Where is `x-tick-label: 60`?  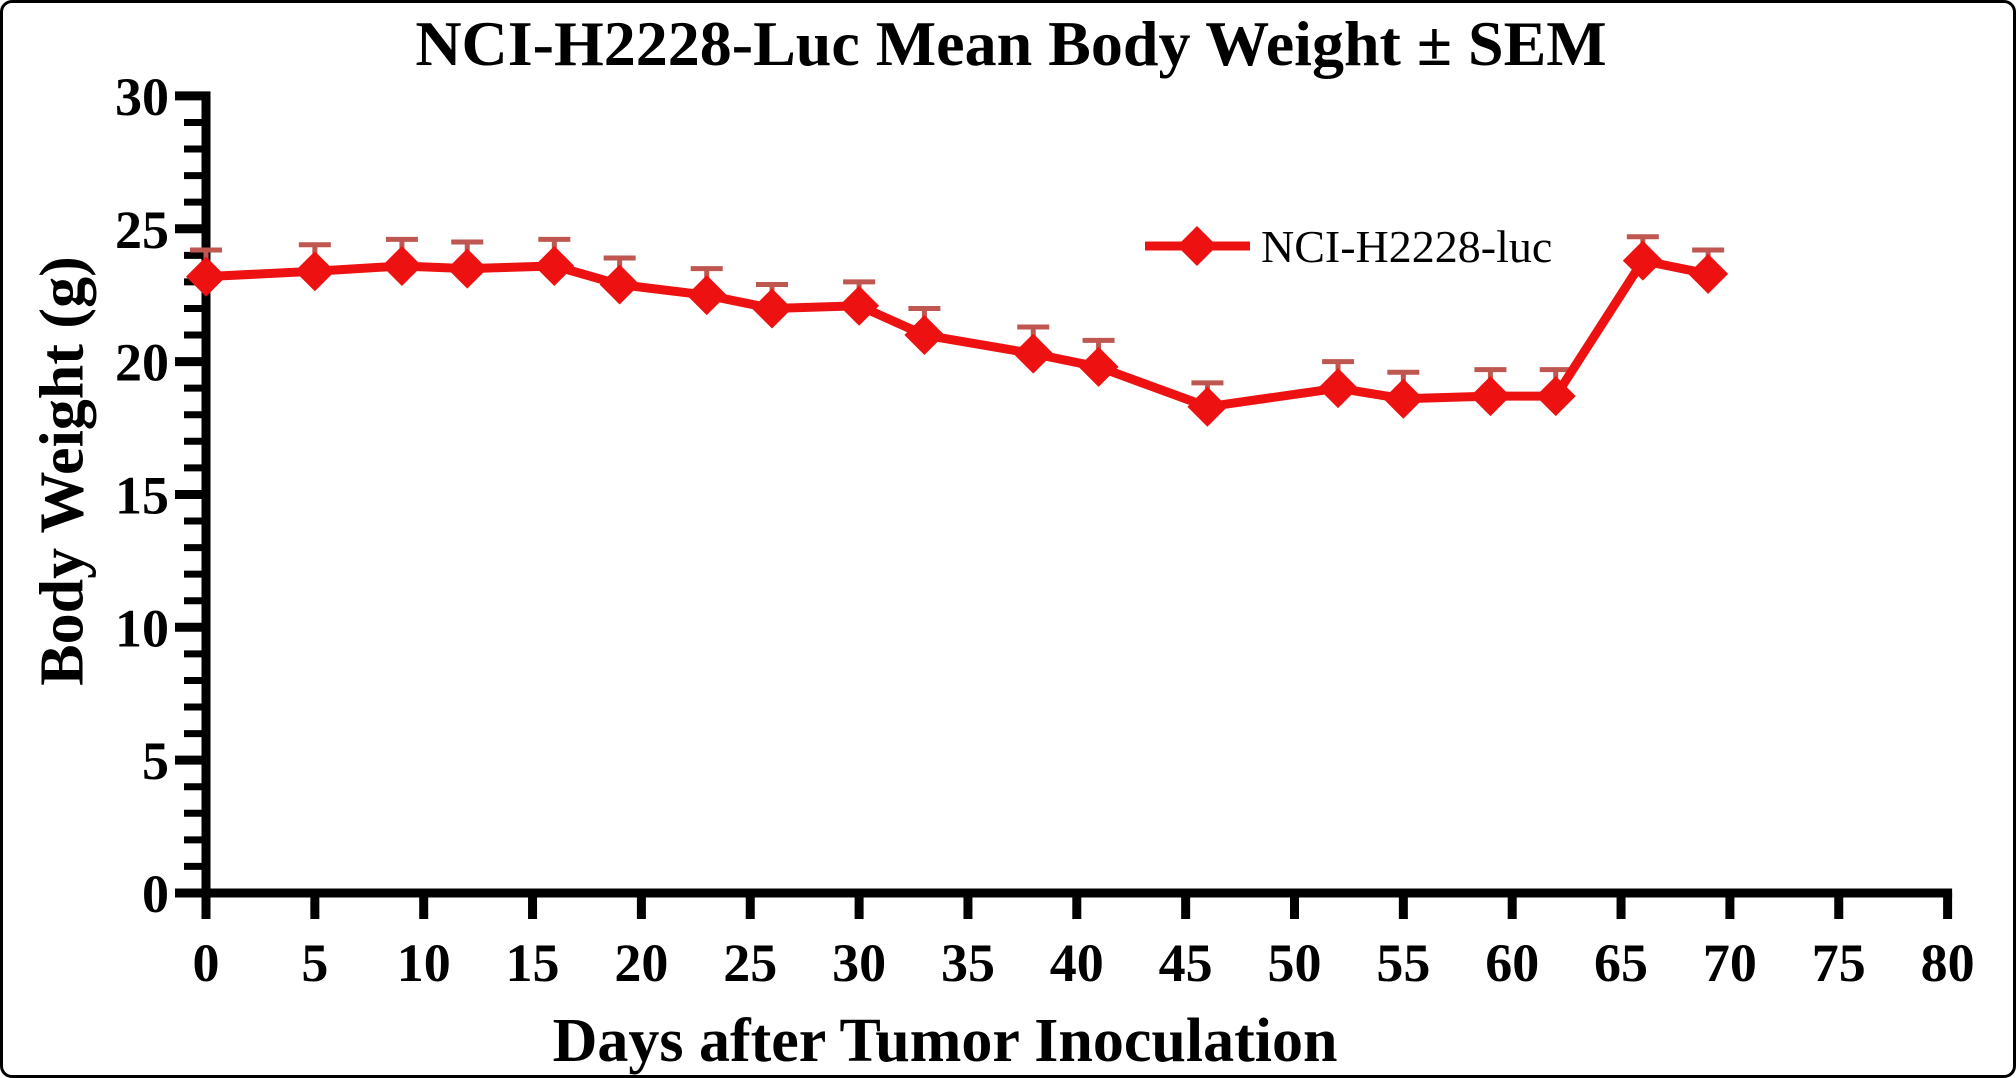
x-tick-label: 60 is located at coordinates (1512, 963).